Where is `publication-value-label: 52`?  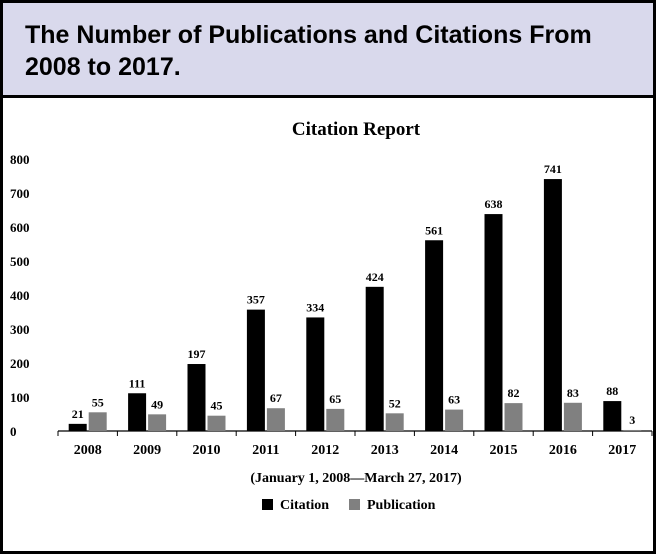
publication-value-label: 52 is located at coordinates (395, 403).